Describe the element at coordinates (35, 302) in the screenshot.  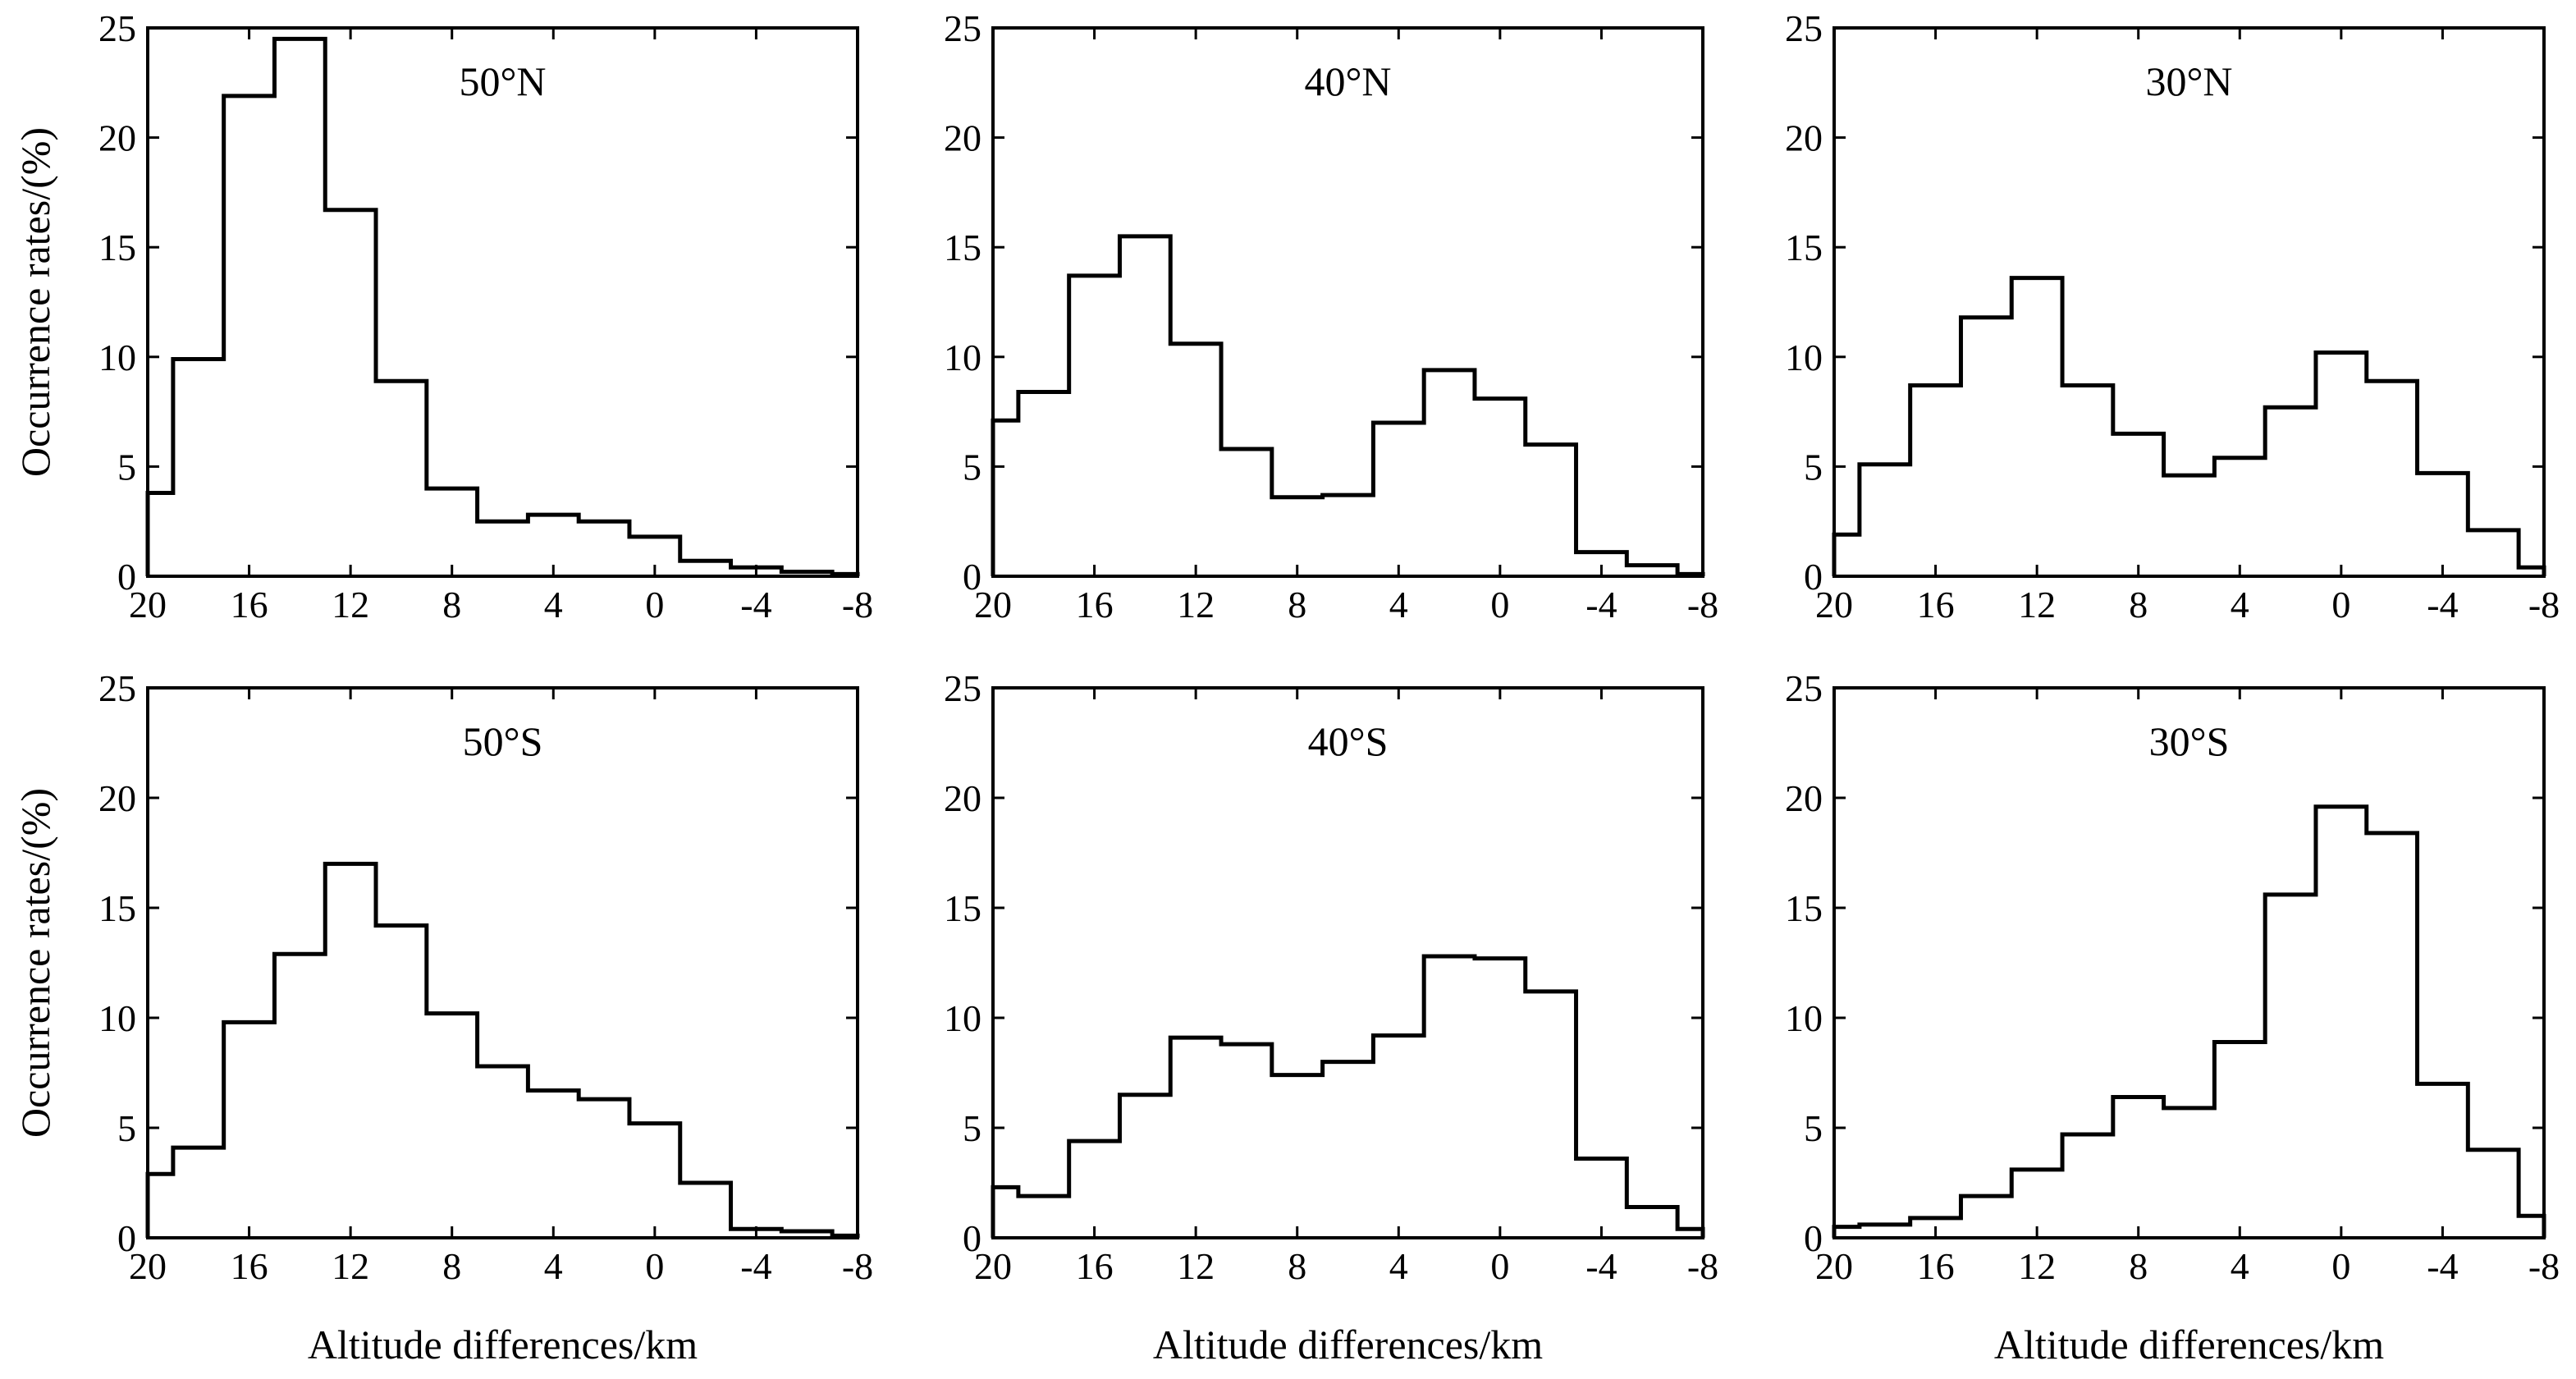
I see `y-axis-label: Occurrence rates/(%)` at that location.